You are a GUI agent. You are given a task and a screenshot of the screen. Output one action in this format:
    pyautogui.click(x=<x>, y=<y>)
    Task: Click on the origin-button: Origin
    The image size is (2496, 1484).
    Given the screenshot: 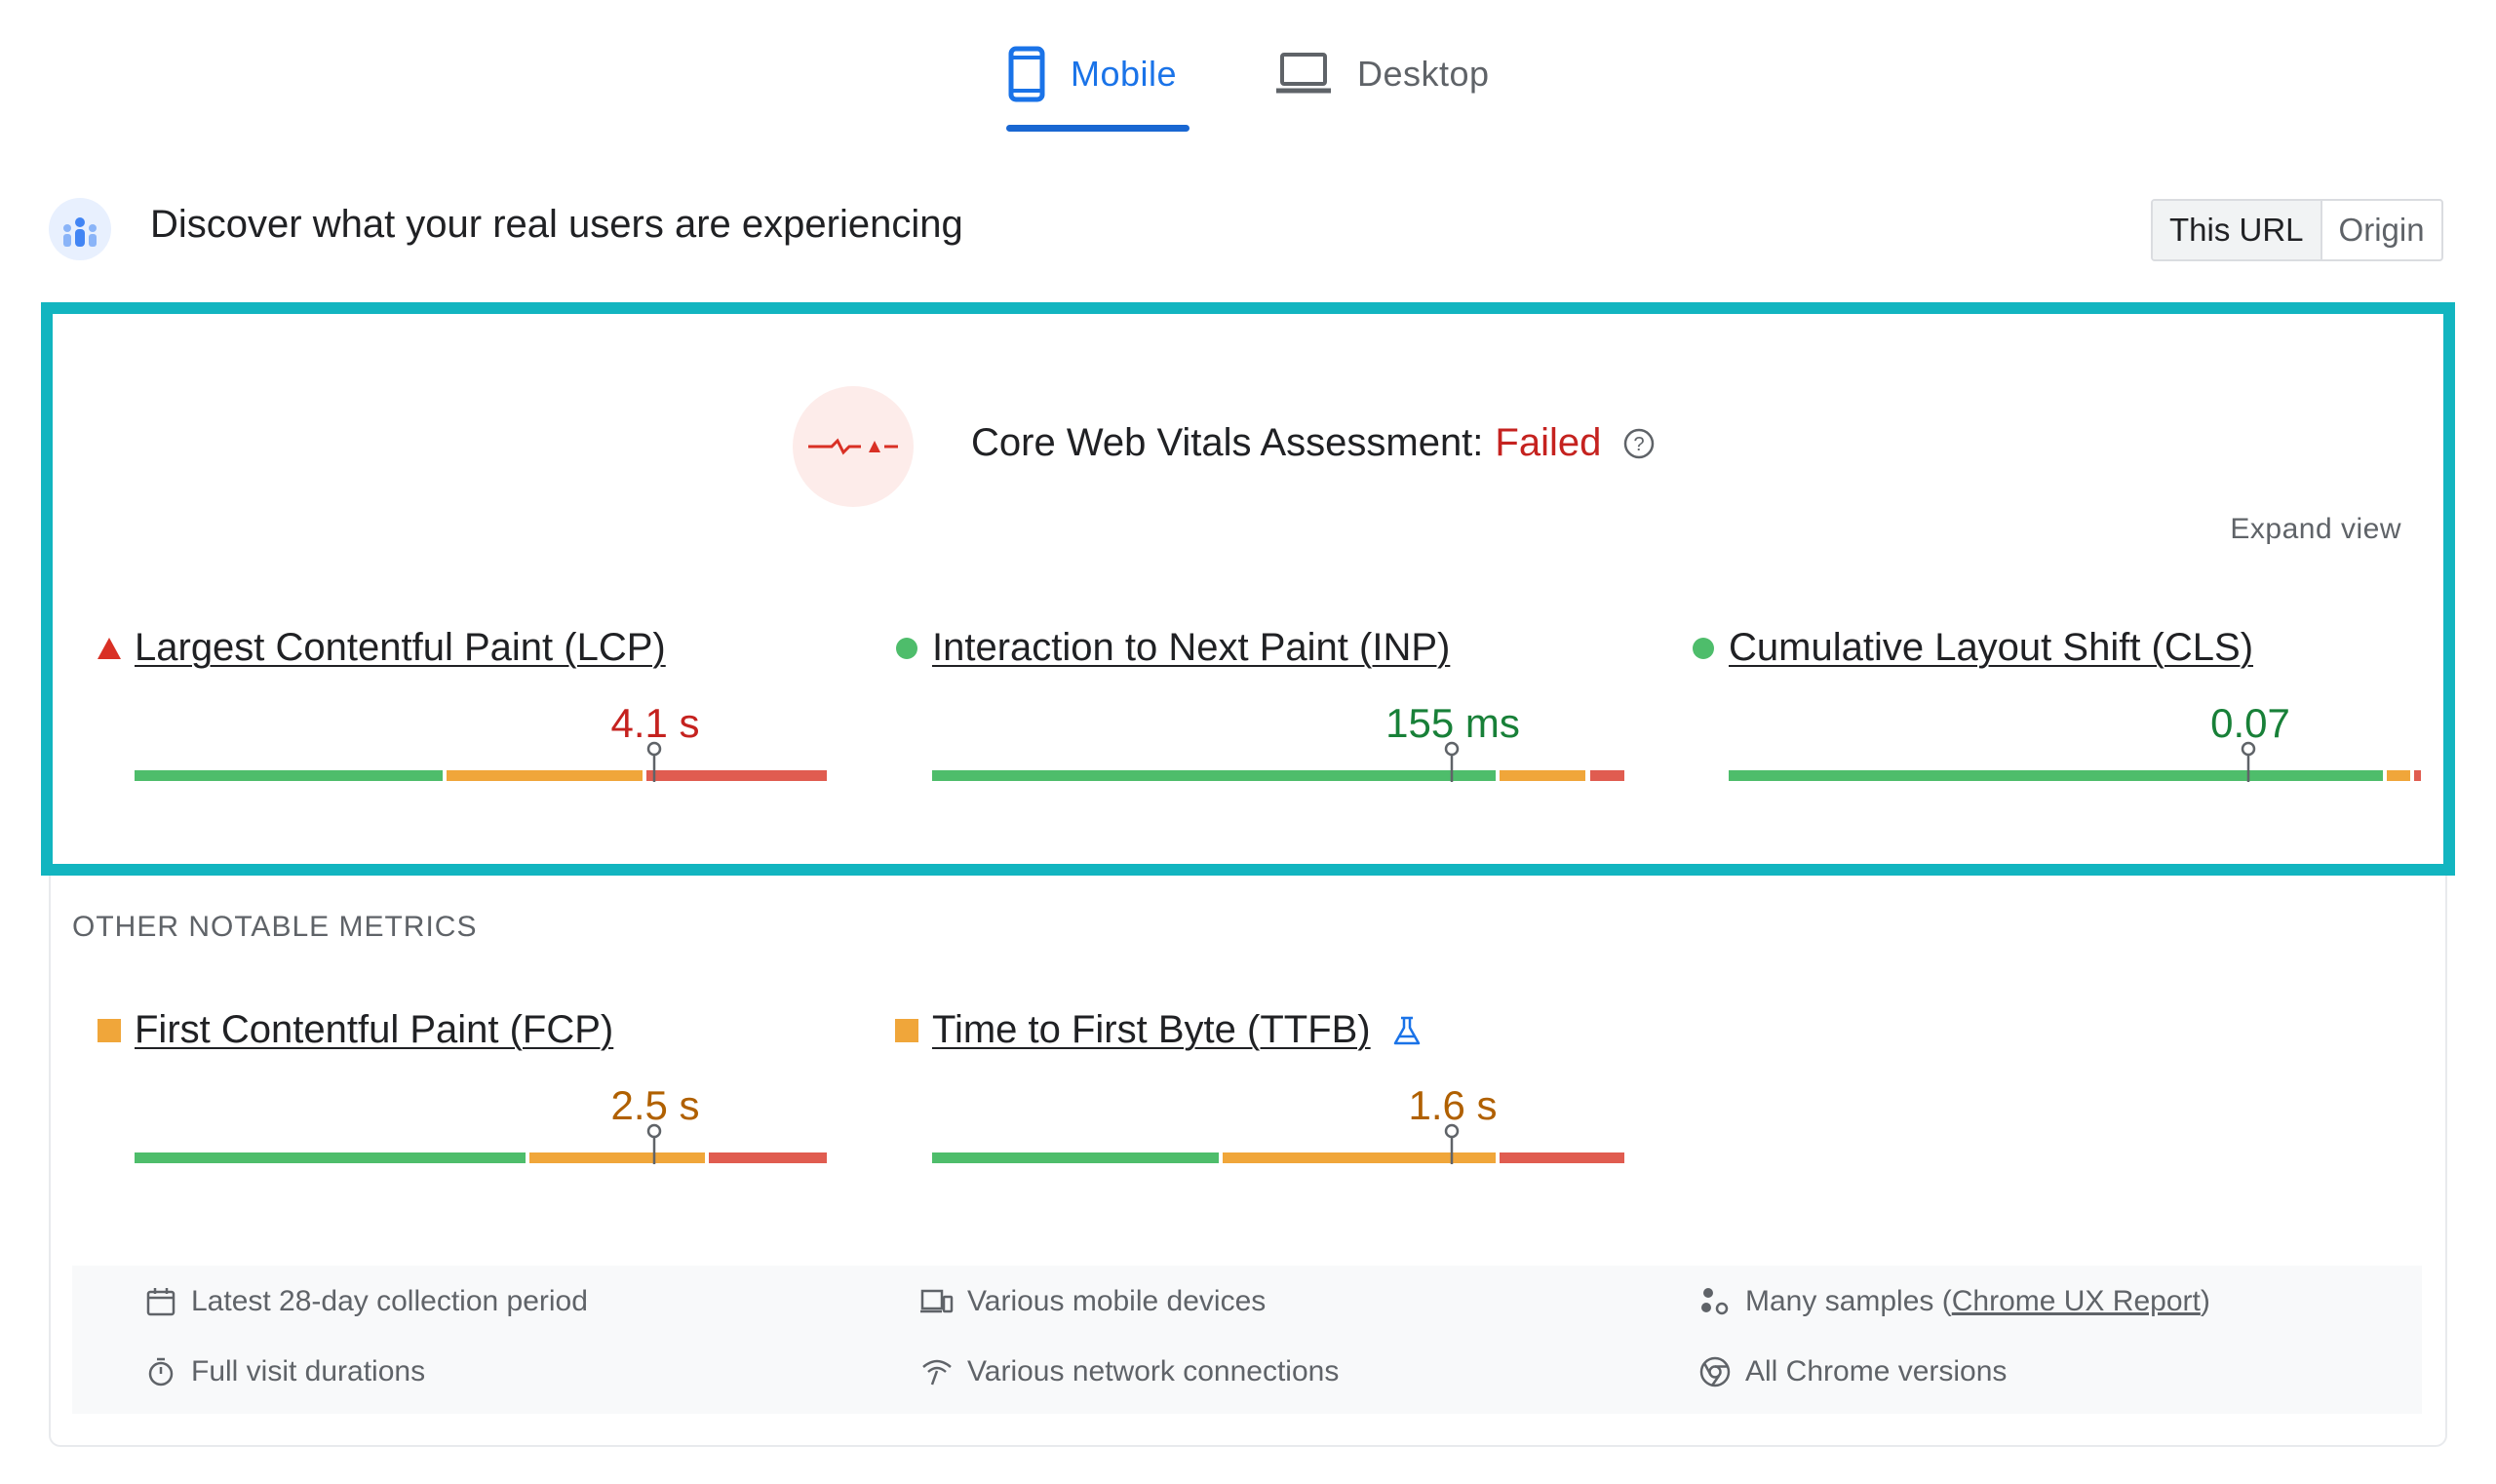 What is the action you would take?
    pyautogui.click(x=2381, y=230)
    